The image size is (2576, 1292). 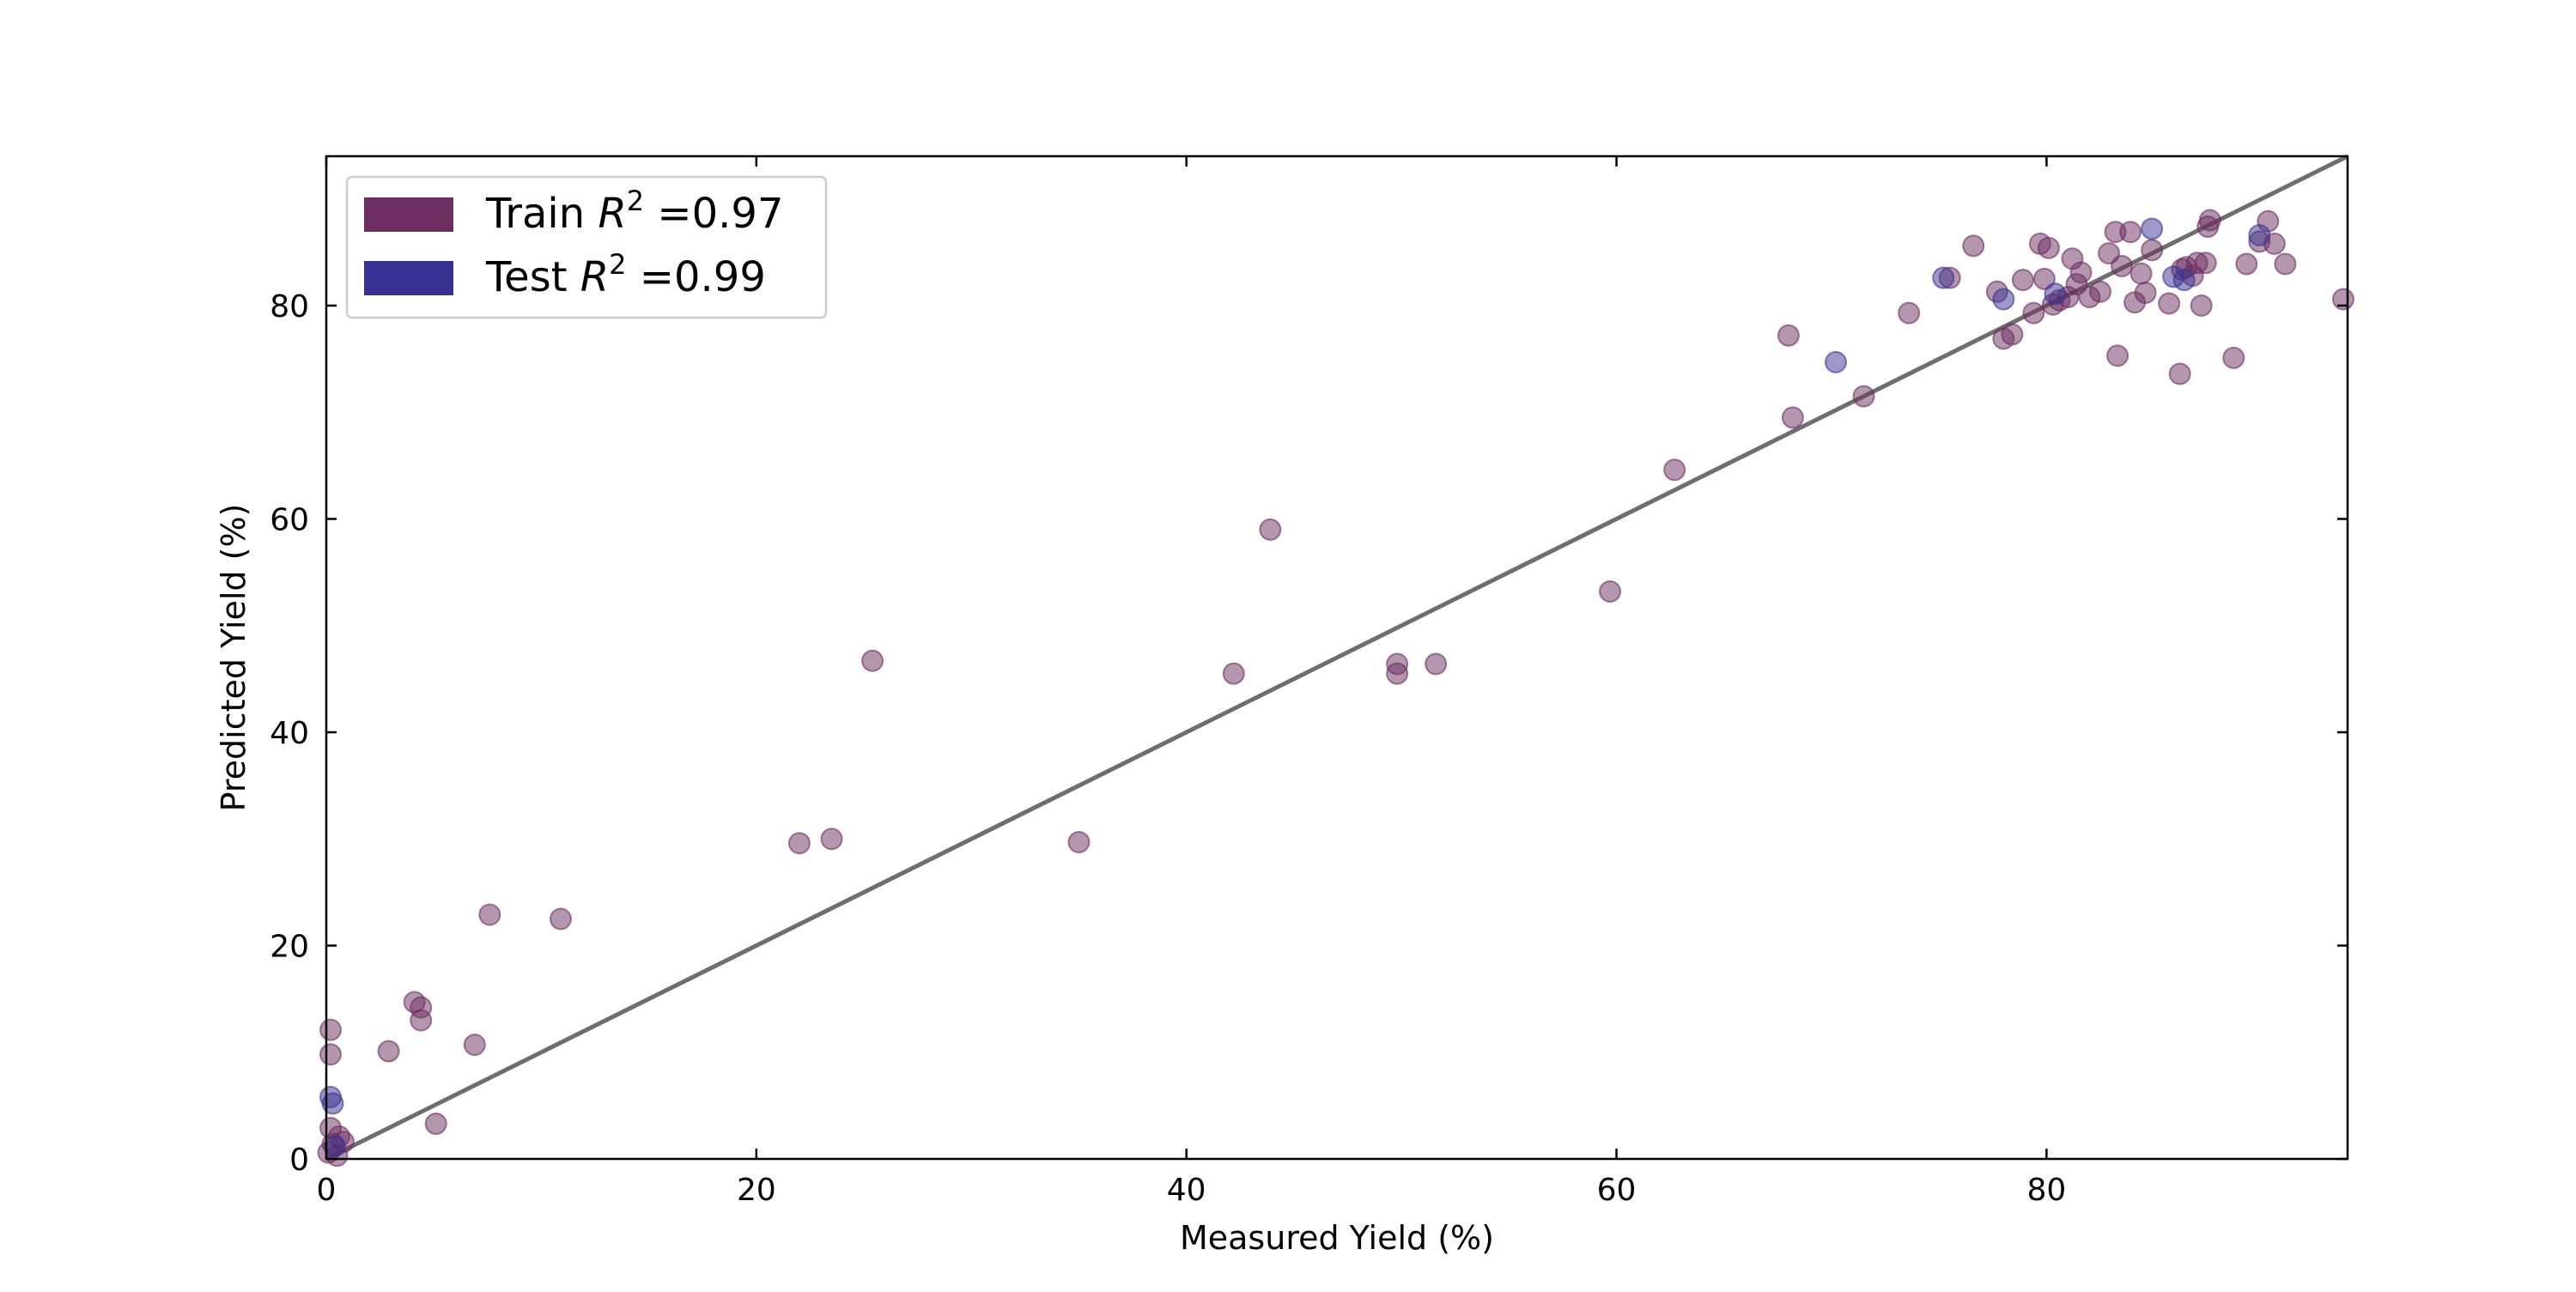 What do you see at coordinates (2046, 1190) in the screenshot?
I see `x-tick-label: 80` at bounding box center [2046, 1190].